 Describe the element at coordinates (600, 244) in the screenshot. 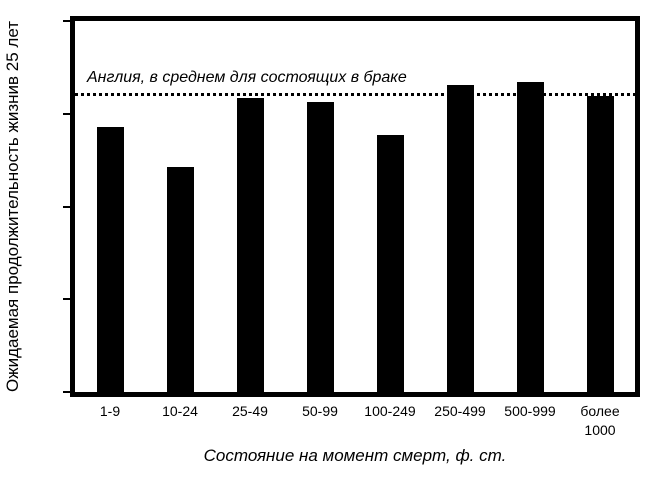

I see `bar-более 1000` at that location.